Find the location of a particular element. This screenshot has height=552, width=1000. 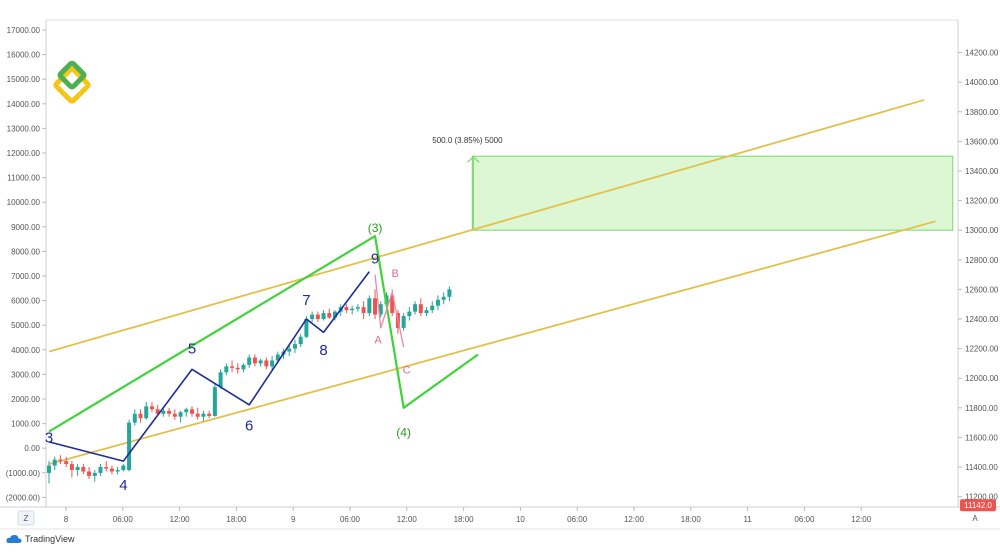

x-tick-label: 8 is located at coordinates (66, 519).